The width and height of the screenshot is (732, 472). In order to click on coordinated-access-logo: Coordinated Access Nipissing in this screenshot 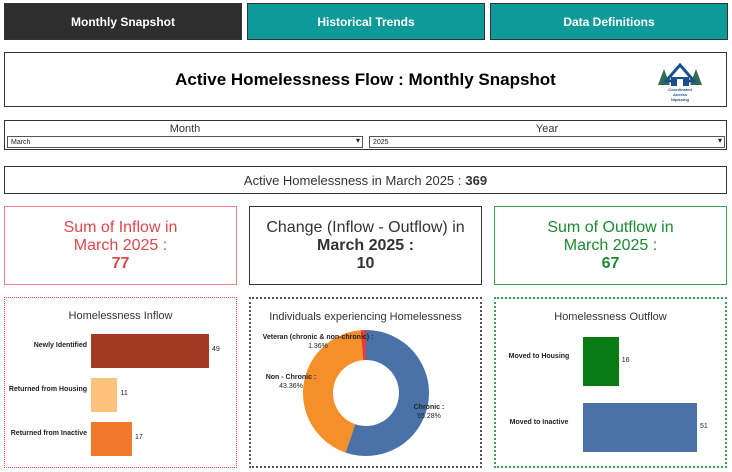, I will do `click(680, 80)`.